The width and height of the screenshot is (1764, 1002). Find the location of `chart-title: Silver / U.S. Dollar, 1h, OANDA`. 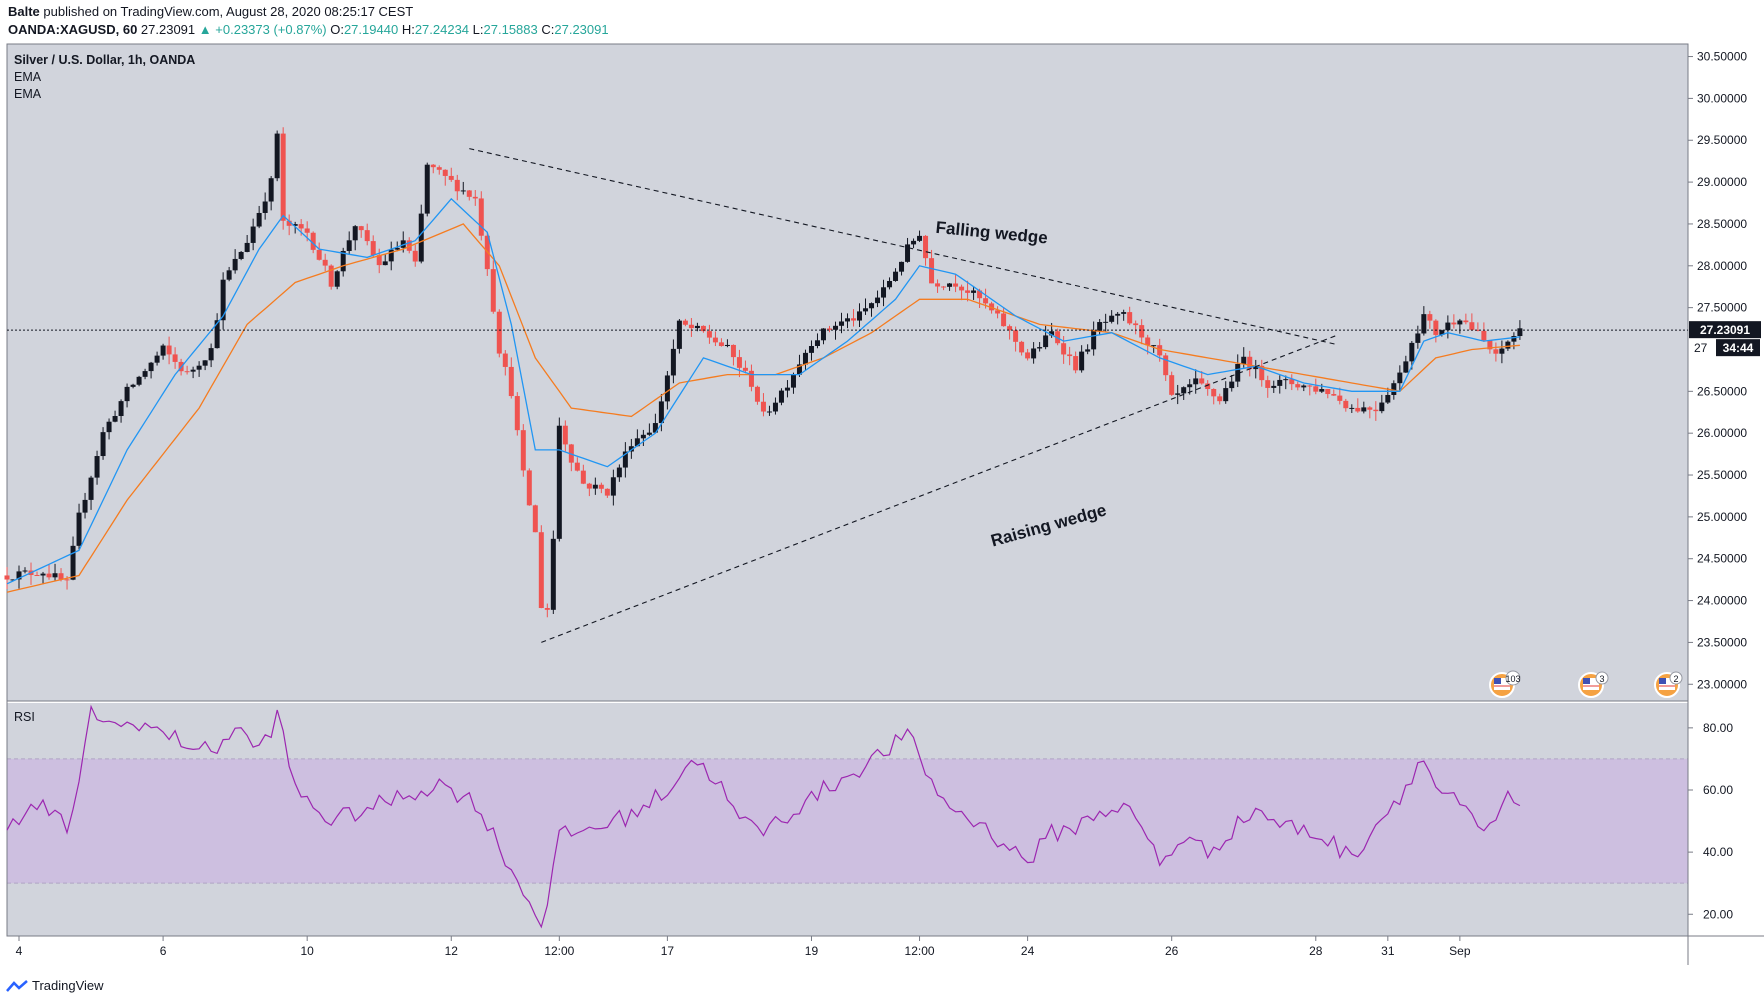

chart-title: Silver / U.S. Dollar, 1h, OANDA is located at coordinates (105, 60).